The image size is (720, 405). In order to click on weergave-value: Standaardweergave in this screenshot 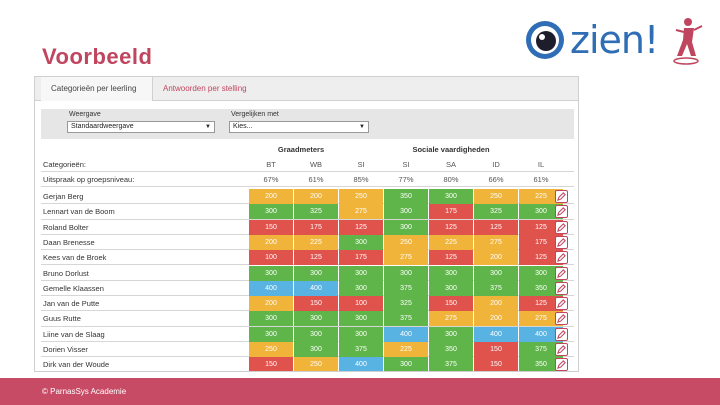, I will do `click(102, 126)`.